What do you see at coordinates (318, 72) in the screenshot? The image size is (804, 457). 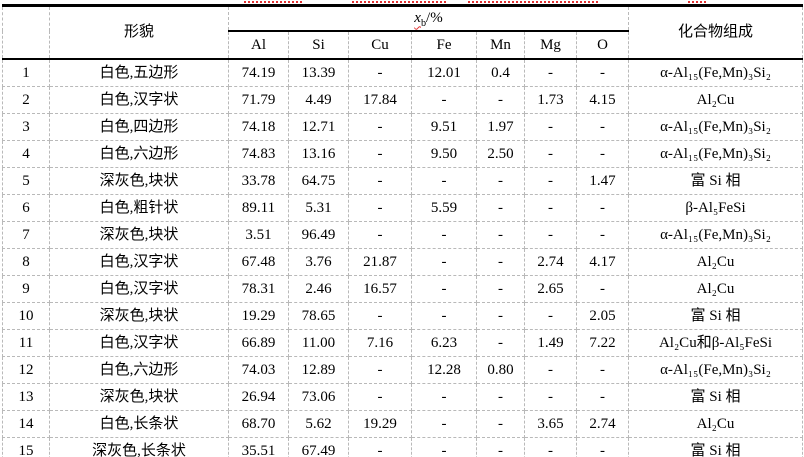 I see `cell-si: 13.39` at bounding box center [318, 72].